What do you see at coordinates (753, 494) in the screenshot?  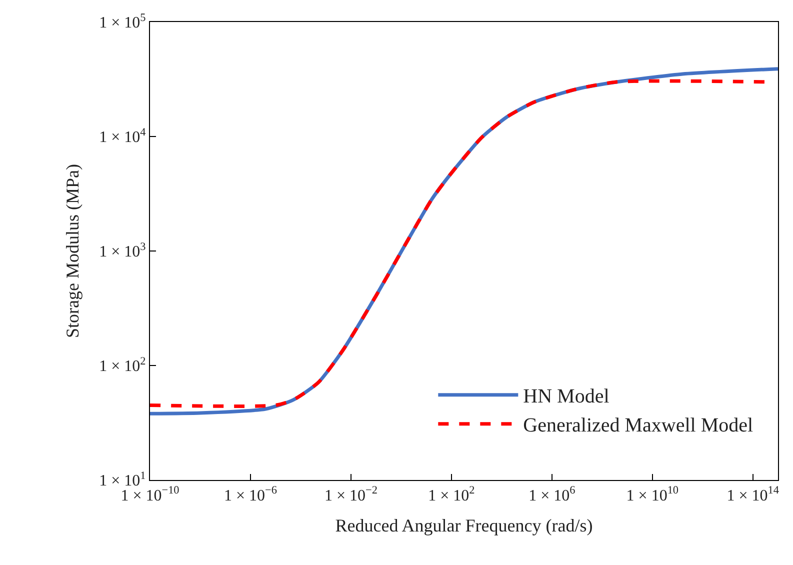 I see `x-tick-label: 1 × 10$^{14}$` at bounding box center [753, 494].